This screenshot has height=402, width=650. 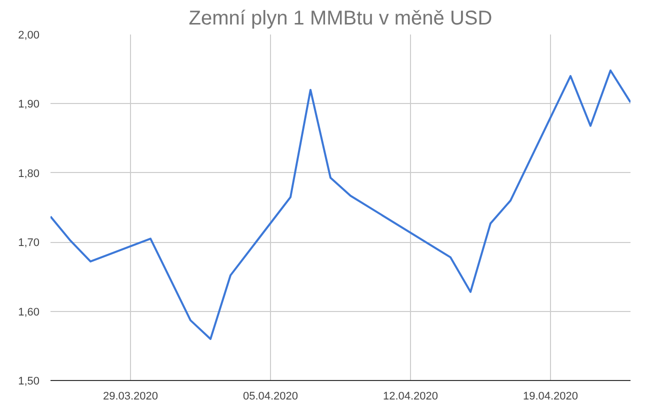 What do you see at coordinates (130, 396) in the screenshot?
I see `x-tick-label: 29.03.2020` at bounding box center [130, 396].